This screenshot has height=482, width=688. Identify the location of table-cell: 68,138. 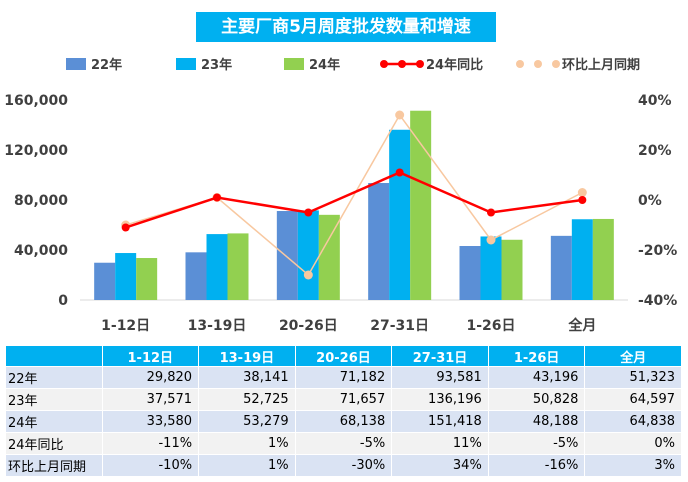
(344, 421).